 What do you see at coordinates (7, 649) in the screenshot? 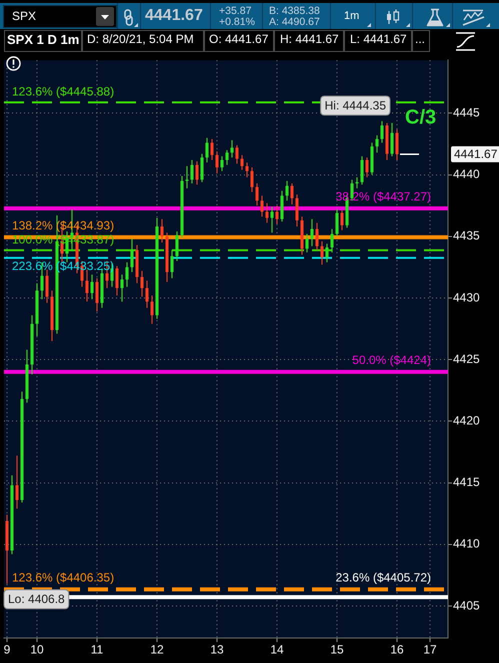
I see `x-tick-label: 9` at bounding box center [7, 649].